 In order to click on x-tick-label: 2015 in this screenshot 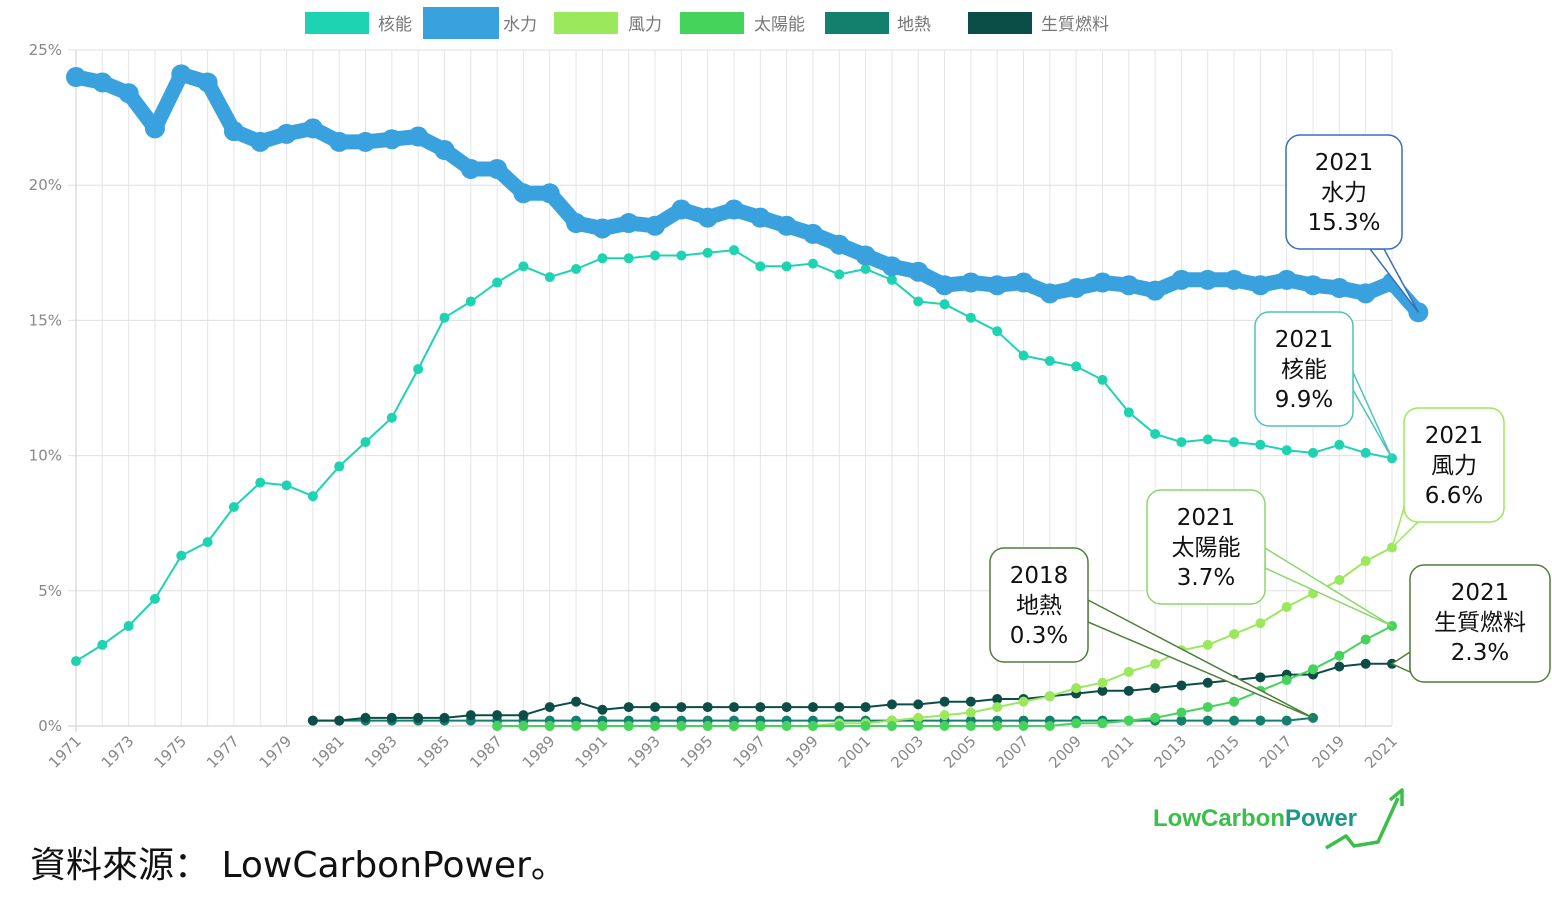, I will do `click(1223, 752)`.